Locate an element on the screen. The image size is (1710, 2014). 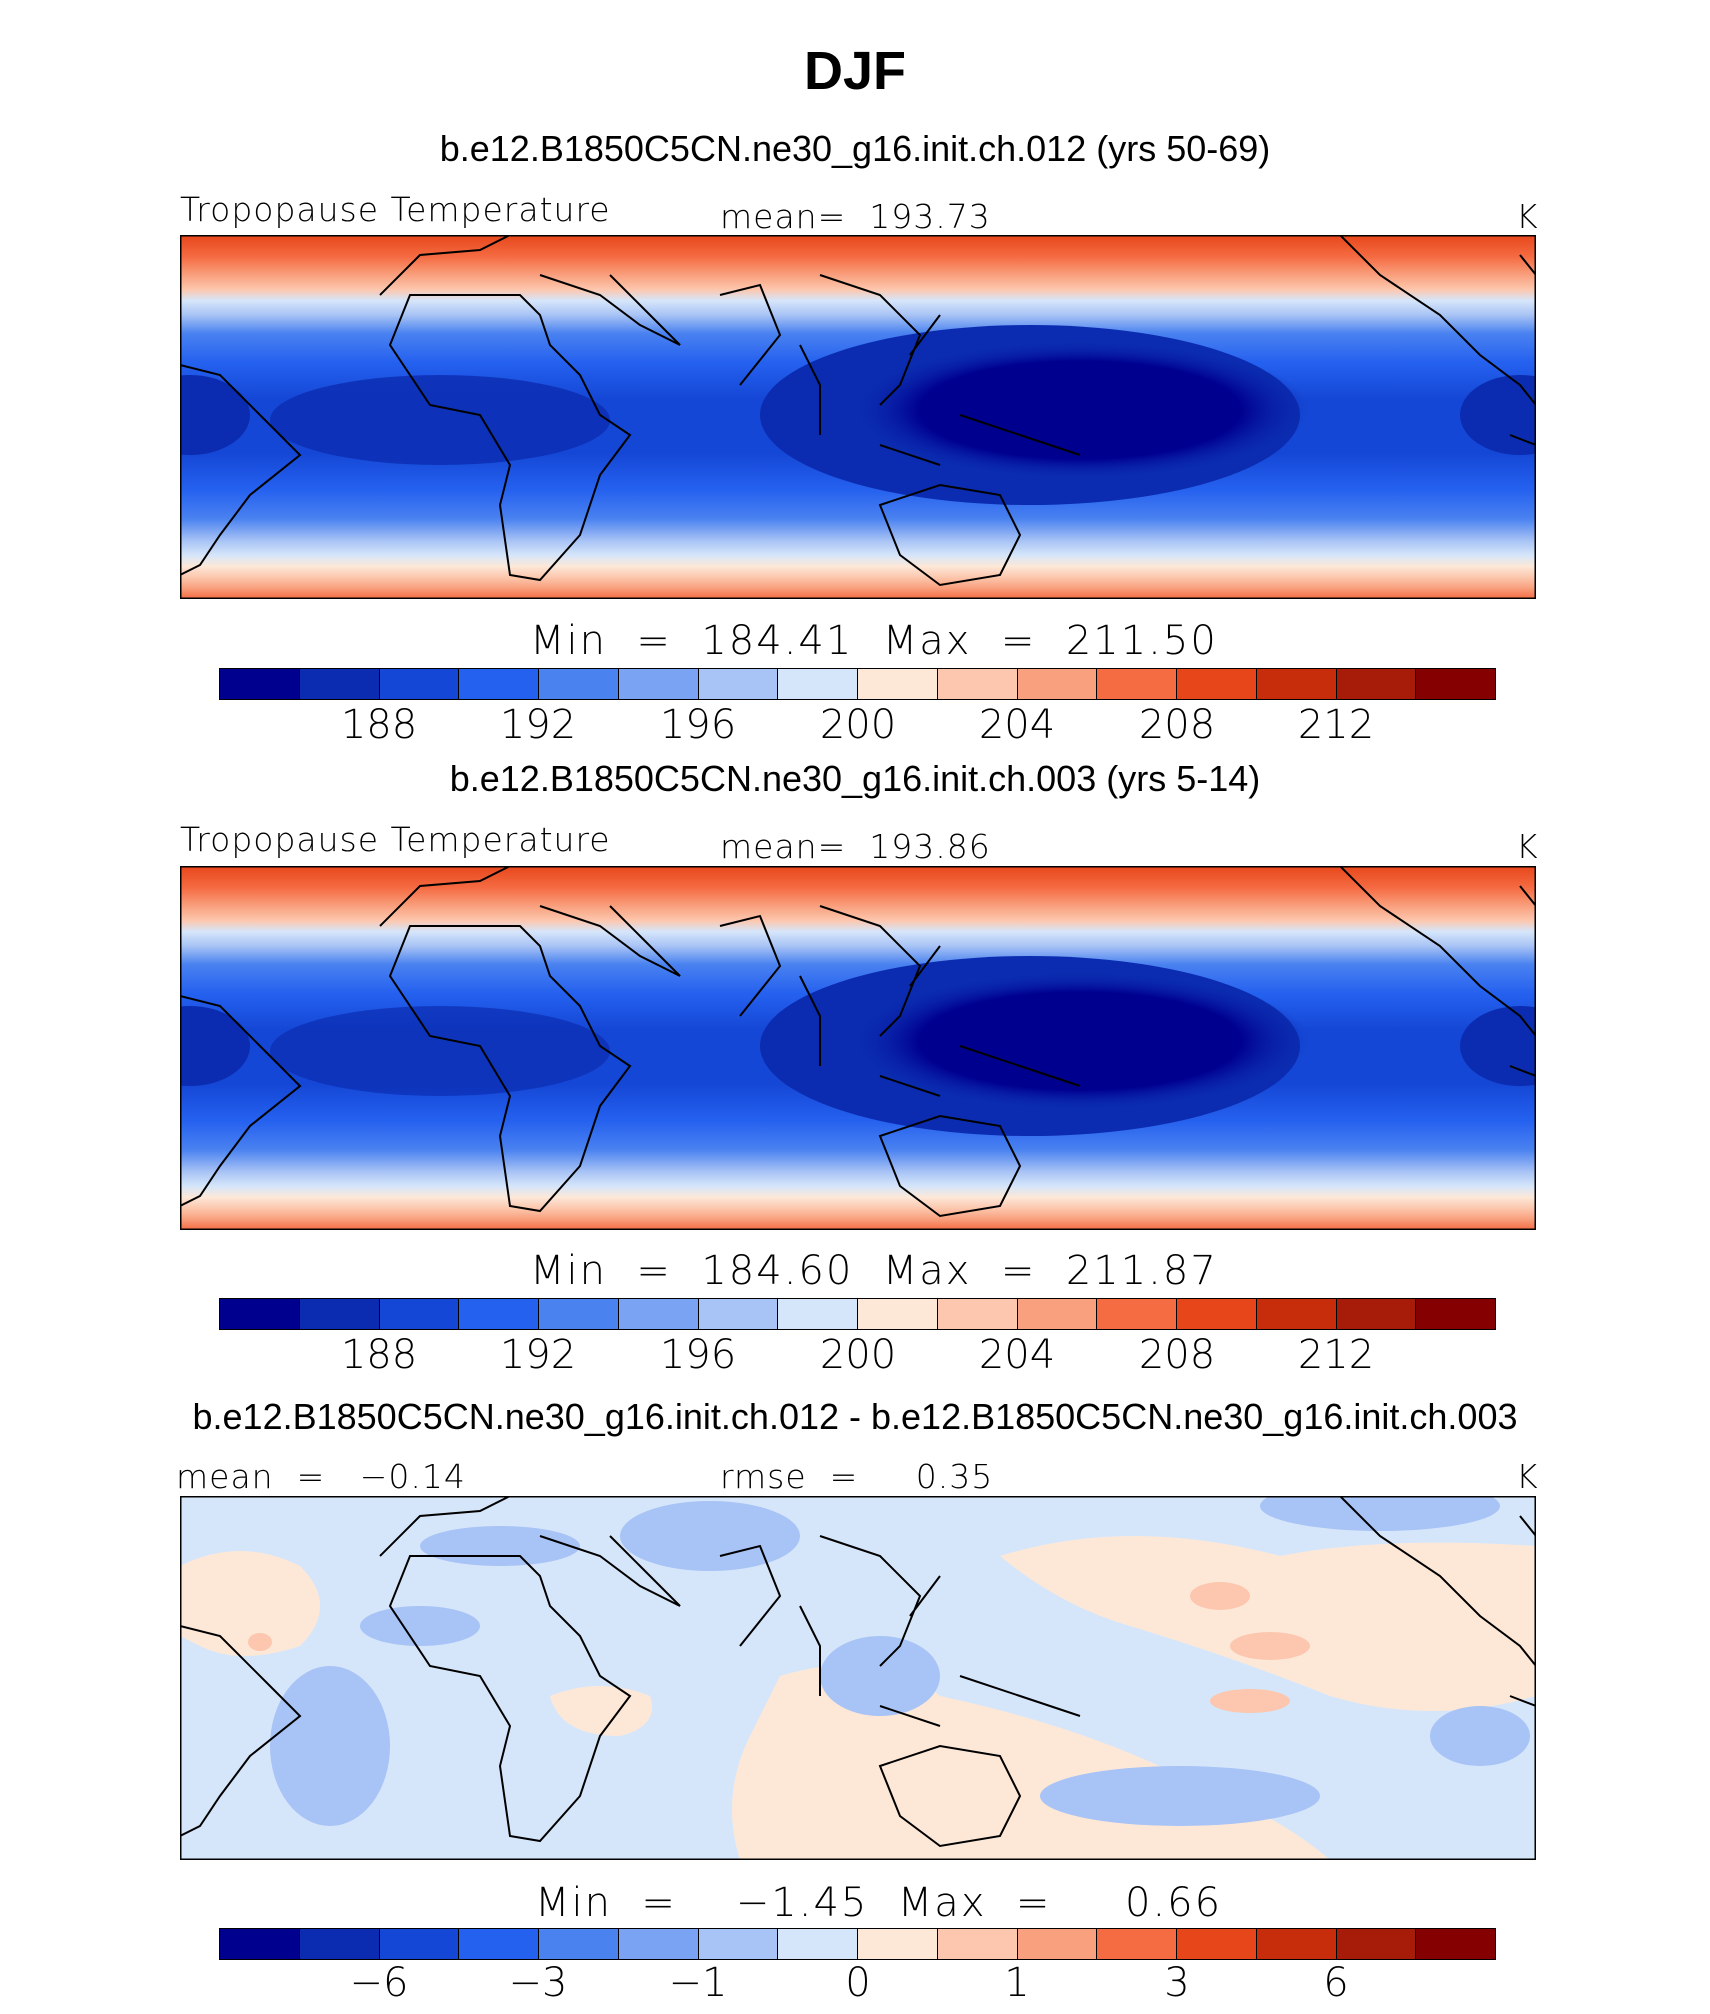
panel-3-map is located at coordinates (858, 1678).